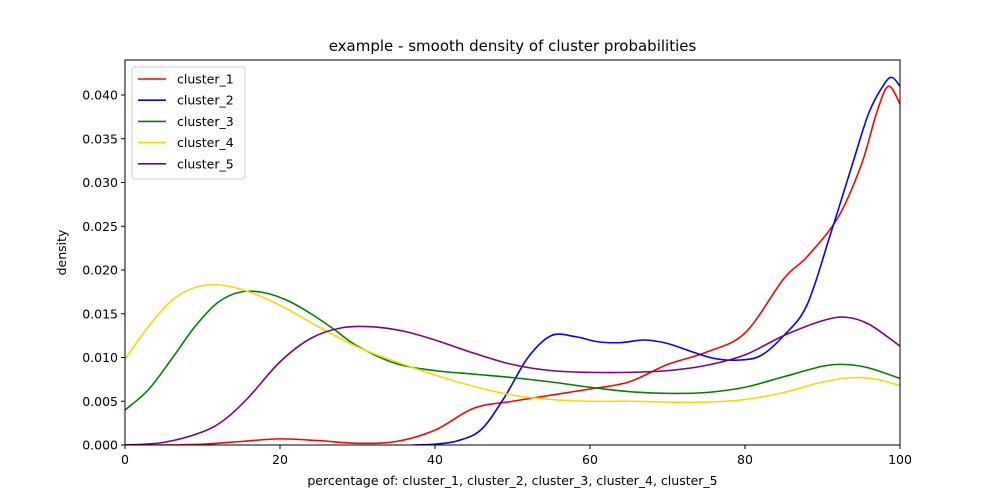 Image resolution: width=1000 pixels, height=504 pixels. Describe the element at coordinates (100, 445) in the screenshot. I see `y-tick-label: 0.000` at that location.